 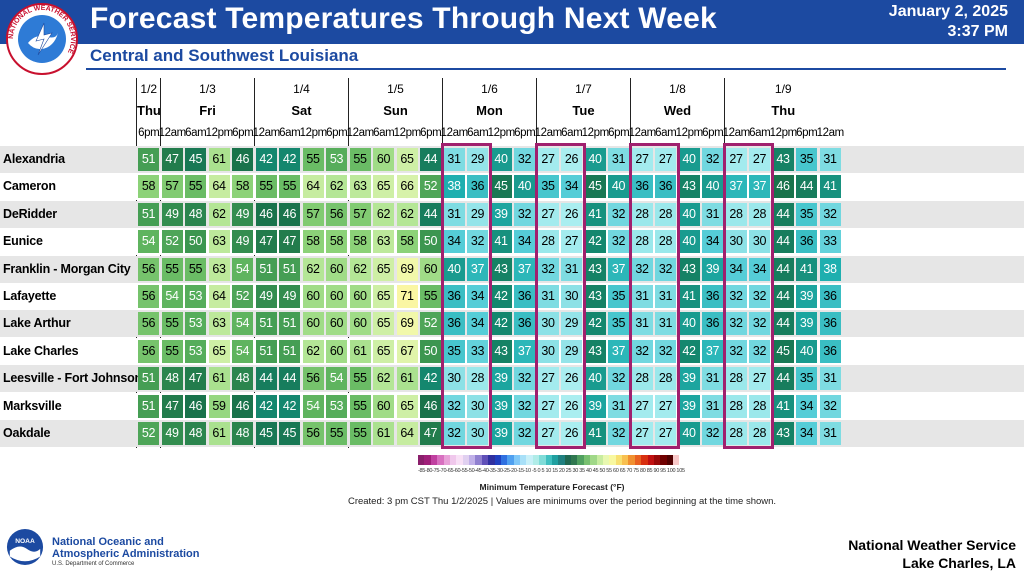 I want to click on day-name-header: Thu, so click(x=783, y=110).